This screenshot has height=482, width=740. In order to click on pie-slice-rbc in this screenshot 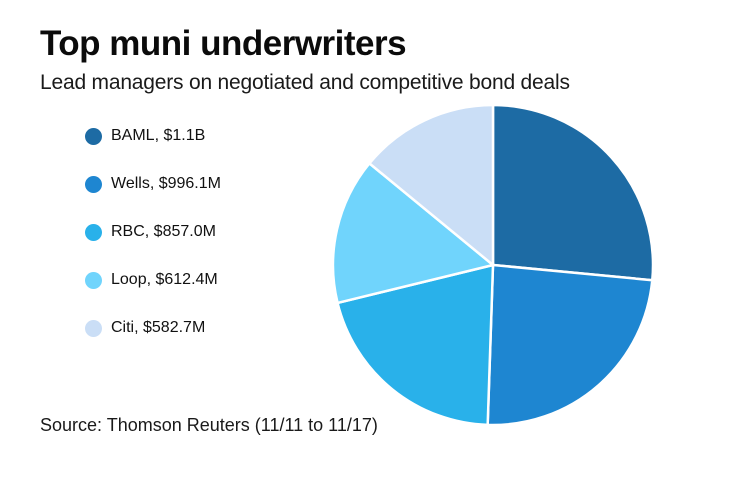, I will do `click(415, 345)`.